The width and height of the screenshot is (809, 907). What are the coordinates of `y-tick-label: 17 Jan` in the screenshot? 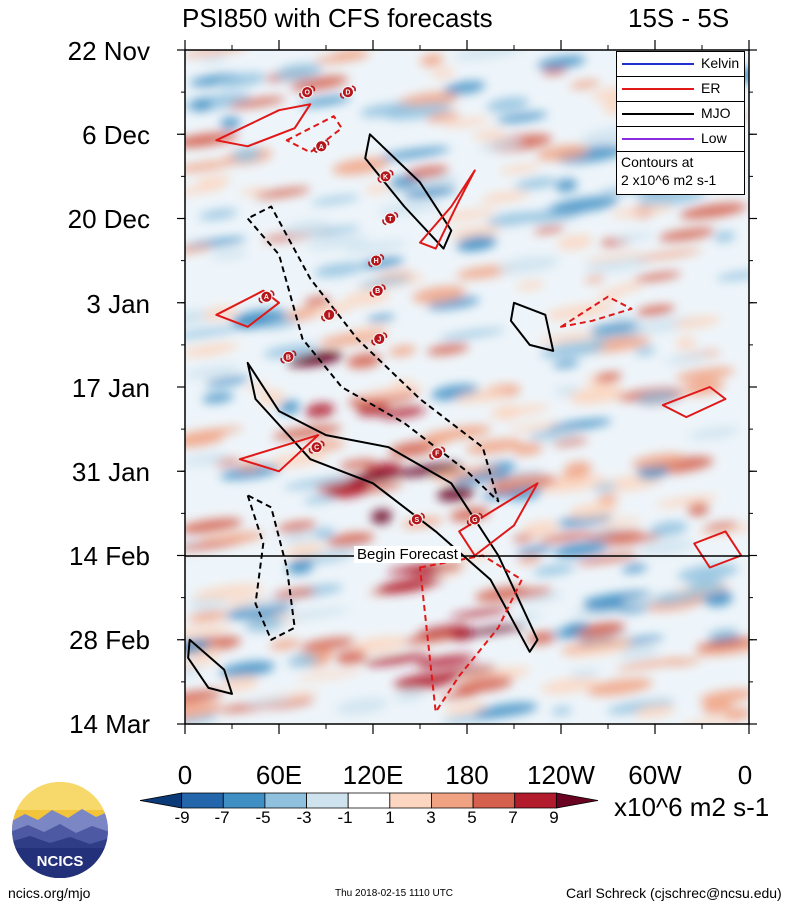 It's located at (110, 388).